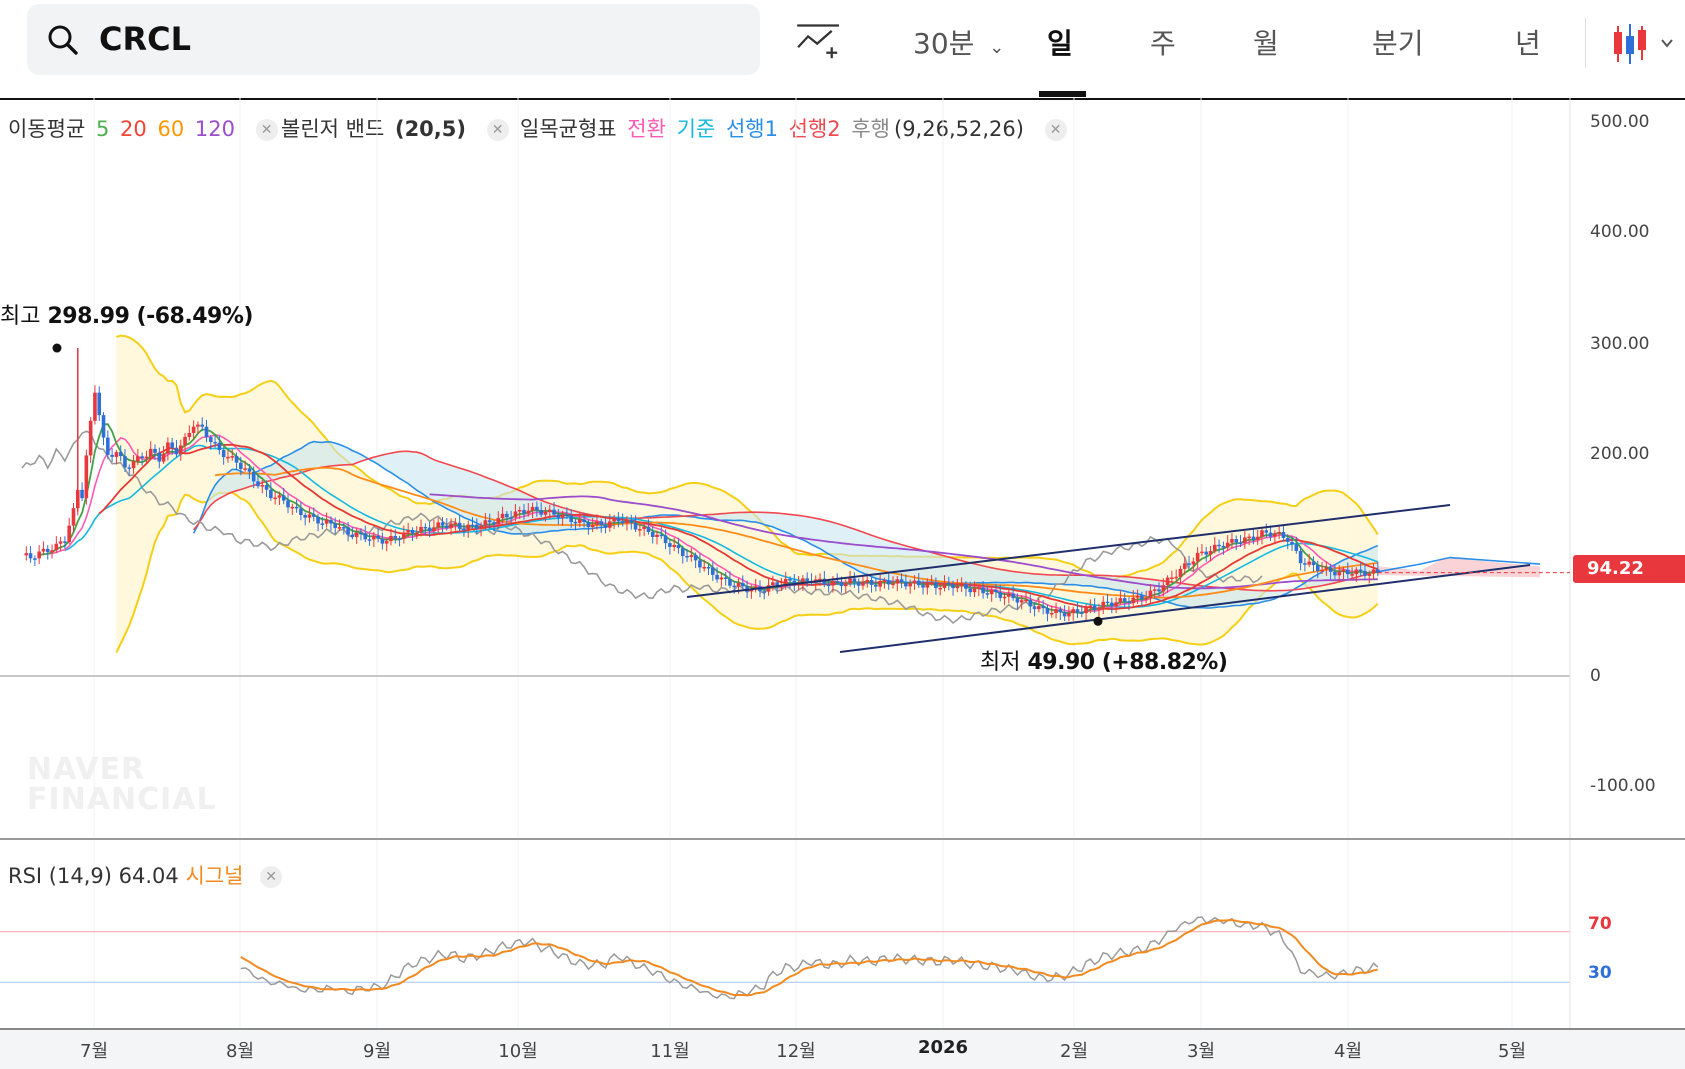 The height and width of the screenshot is (1069, 1685). What do you see at coordinates (1398, 43) in the screenshot?
I see `tab-quarter: 분기` at bounding box center [1398, 43].